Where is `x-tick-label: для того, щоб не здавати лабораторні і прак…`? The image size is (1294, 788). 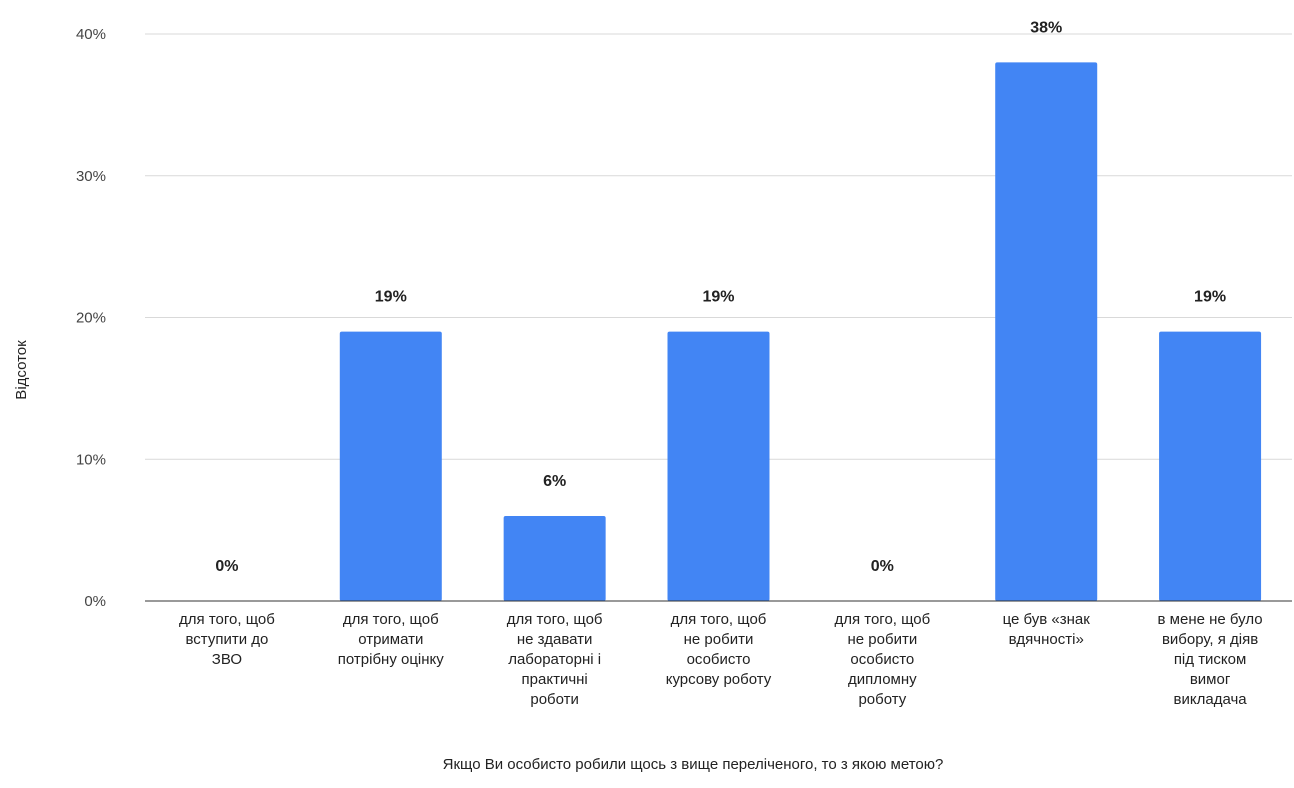
x-tick-label: для того, щоб не здавати лабораторні і прак… is located at coordinates (555, 659).